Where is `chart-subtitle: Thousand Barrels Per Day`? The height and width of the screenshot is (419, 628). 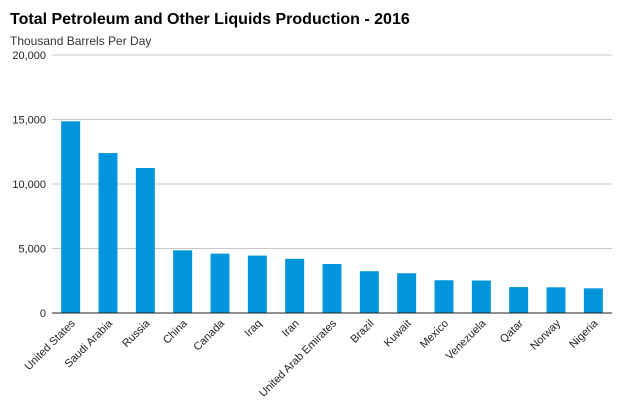 chart-subtitle: Thousand Barrels Per Day is located at coordinates (80, 41).